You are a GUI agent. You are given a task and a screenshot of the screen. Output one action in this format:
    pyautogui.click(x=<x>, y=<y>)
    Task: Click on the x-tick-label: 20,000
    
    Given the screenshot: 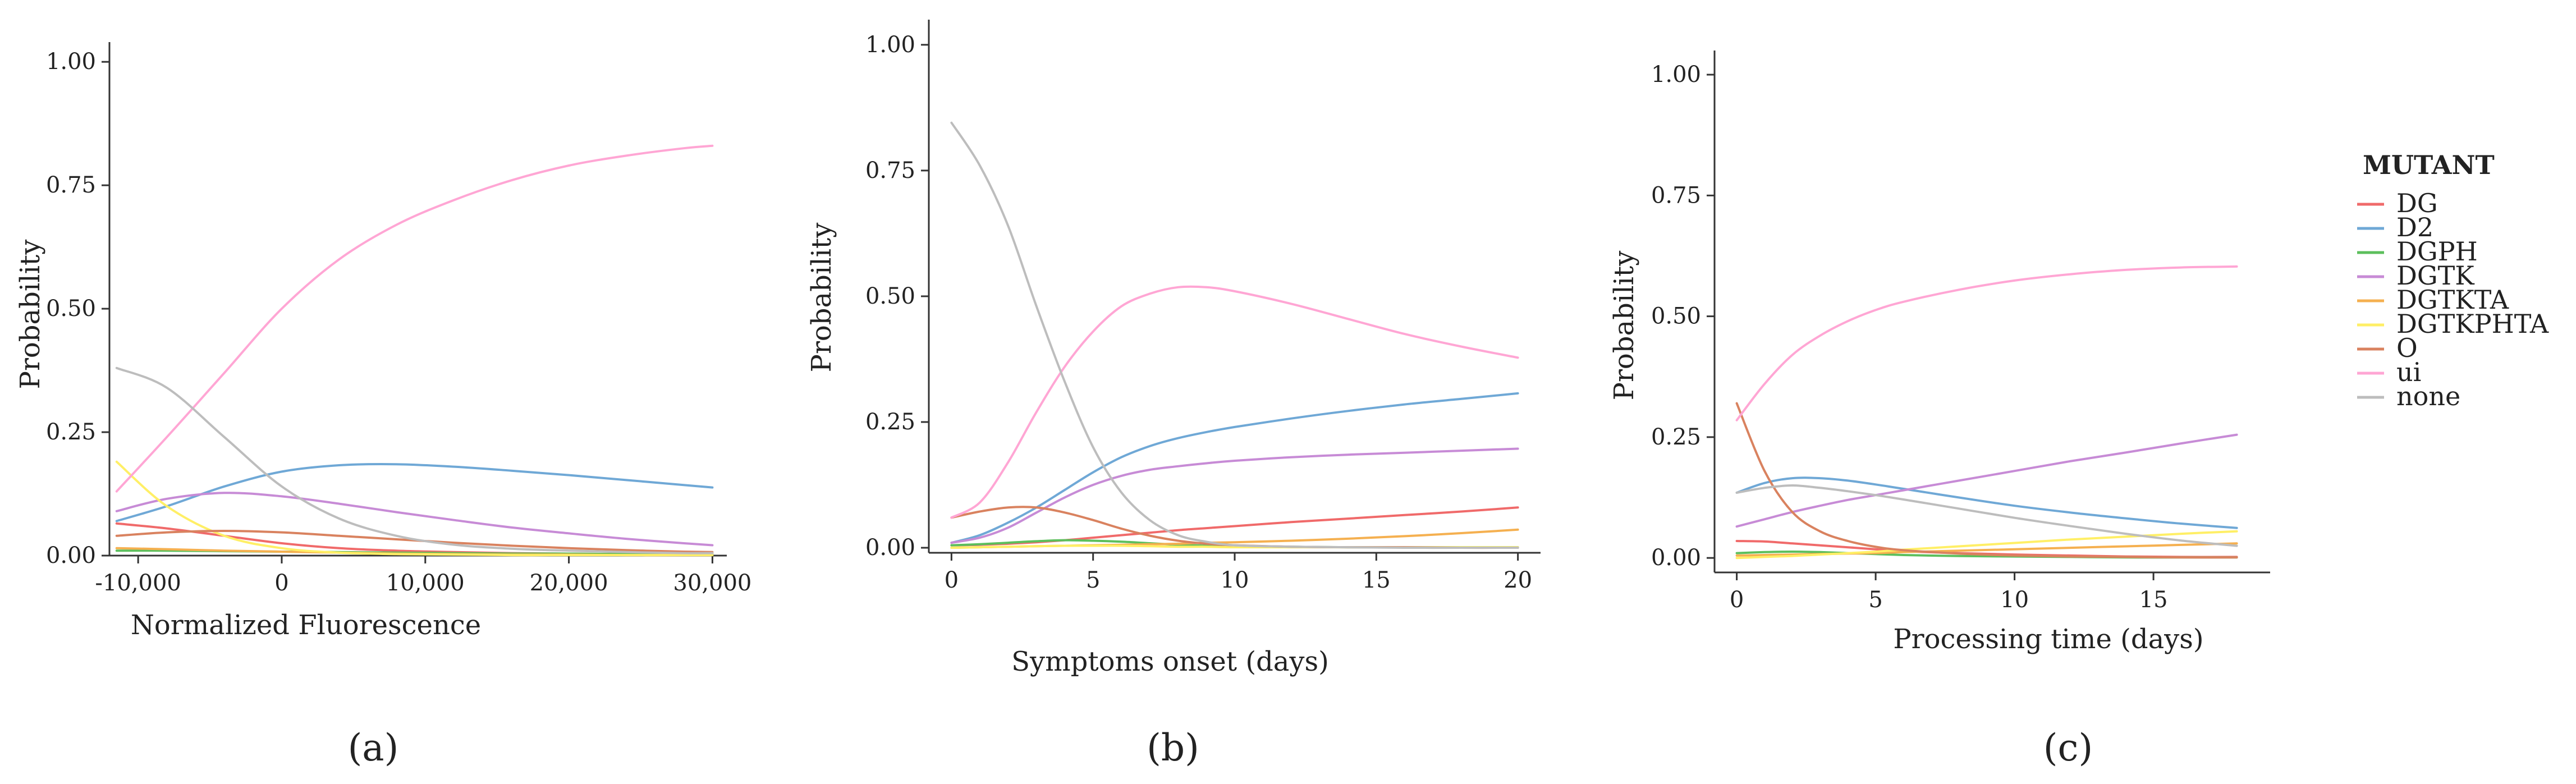 What is the action you would take?
    pyautogui.click(x=569, y=583)
    